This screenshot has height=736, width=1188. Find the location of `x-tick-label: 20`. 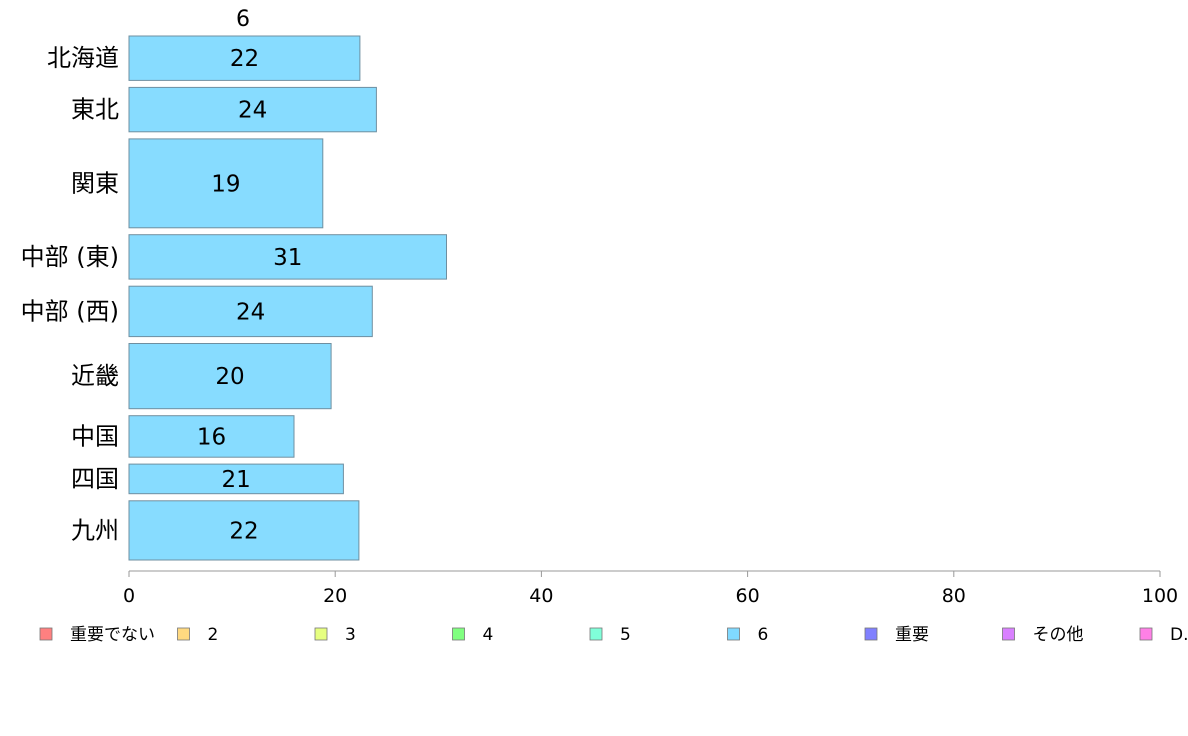

x-tick-label: 20 is located at coordinates (335, 596).